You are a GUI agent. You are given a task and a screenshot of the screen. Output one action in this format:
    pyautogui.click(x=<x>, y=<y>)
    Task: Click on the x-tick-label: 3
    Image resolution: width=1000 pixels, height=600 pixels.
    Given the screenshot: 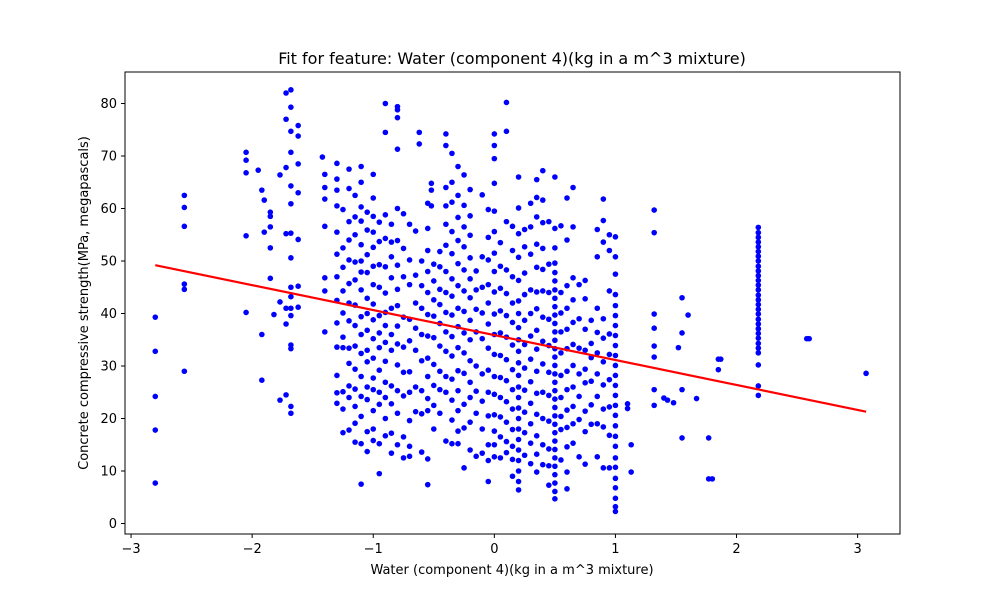 What is the action you would take?
    pyautogui.click(x=857, y=549)
    